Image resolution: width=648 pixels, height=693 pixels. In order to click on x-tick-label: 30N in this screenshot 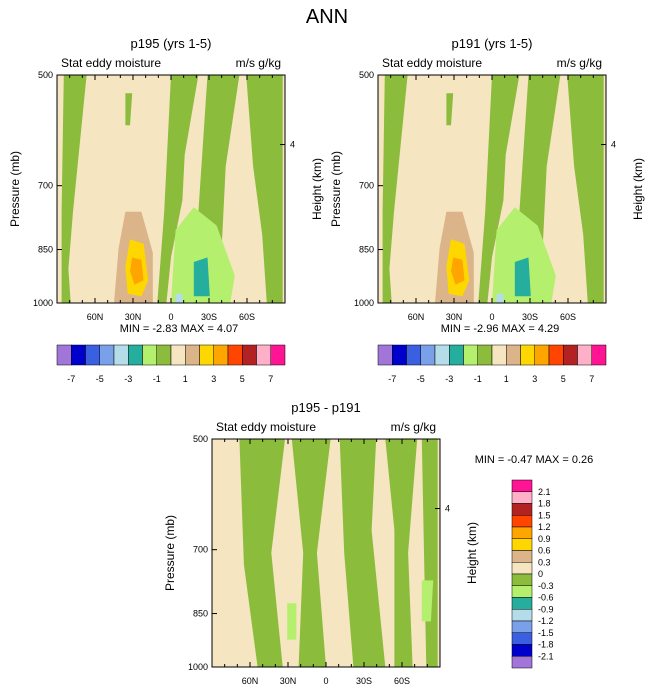, I will do `click(454, 317)`.